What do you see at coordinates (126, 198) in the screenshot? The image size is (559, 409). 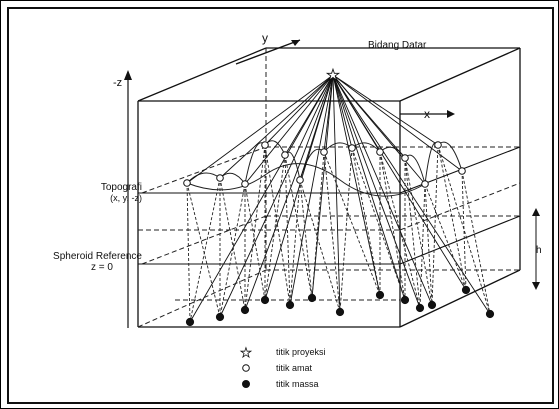 I see `topografi-coords-label: (x, y, -z)` at bounding box center [126, 198].